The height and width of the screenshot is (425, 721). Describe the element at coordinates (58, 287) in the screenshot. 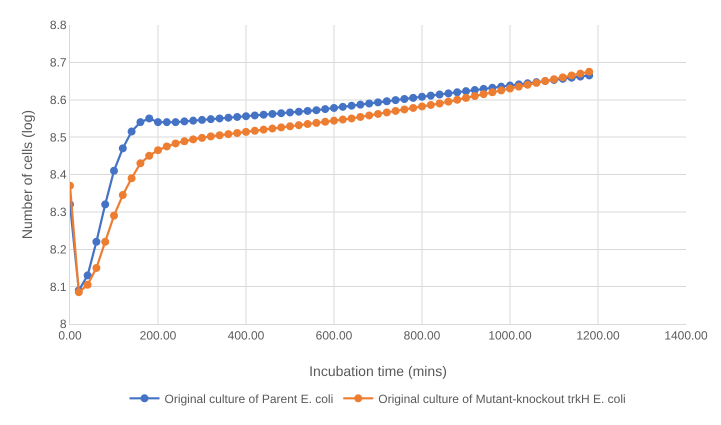

I see `y-tick-label: 8.1` at that location.